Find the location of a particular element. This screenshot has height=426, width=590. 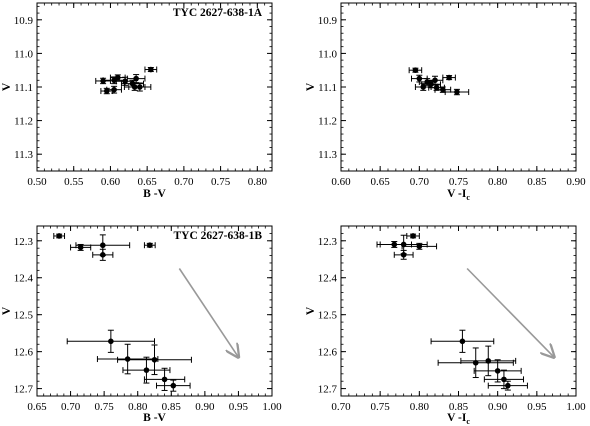

y-tick-label: 11.3 is located at coordinates (327, 155).